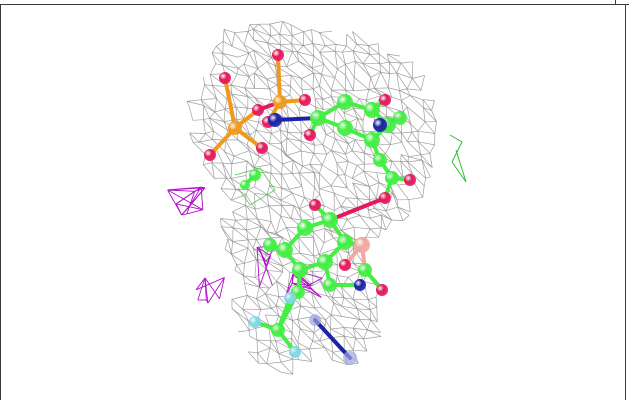 Image resolution: width=629 pixels, height=400 pixels. Describe the element at coordinates (350, 358) in the screenshot. I see `atom-n` at that location.